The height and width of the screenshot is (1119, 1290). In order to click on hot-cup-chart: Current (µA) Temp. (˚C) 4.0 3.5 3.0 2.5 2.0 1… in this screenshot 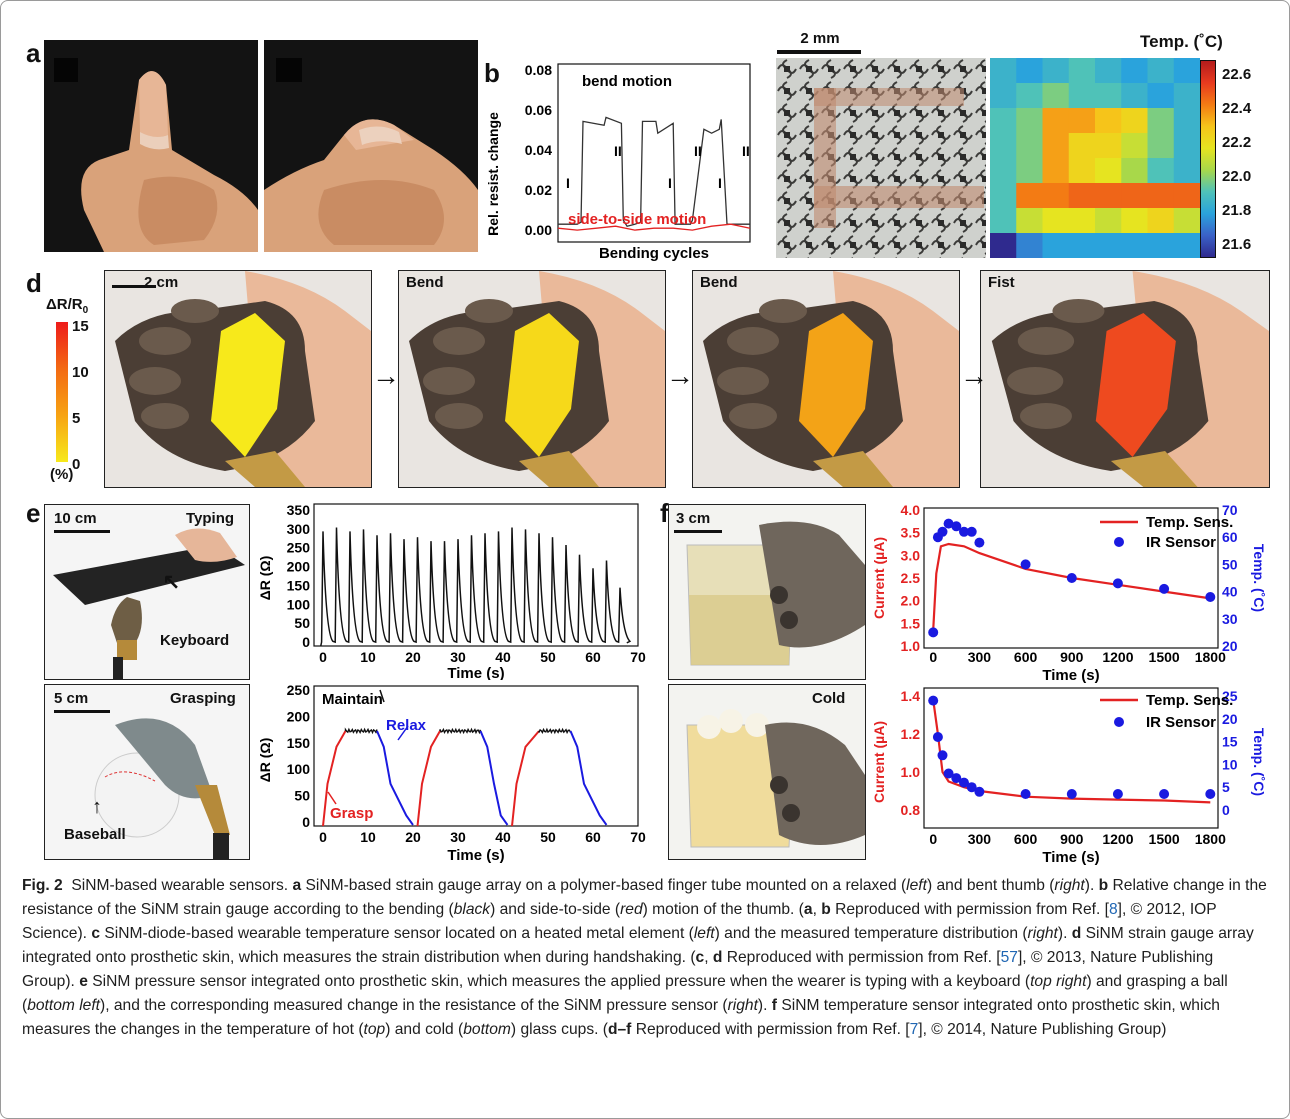, I will do `click(1069, 593)`.